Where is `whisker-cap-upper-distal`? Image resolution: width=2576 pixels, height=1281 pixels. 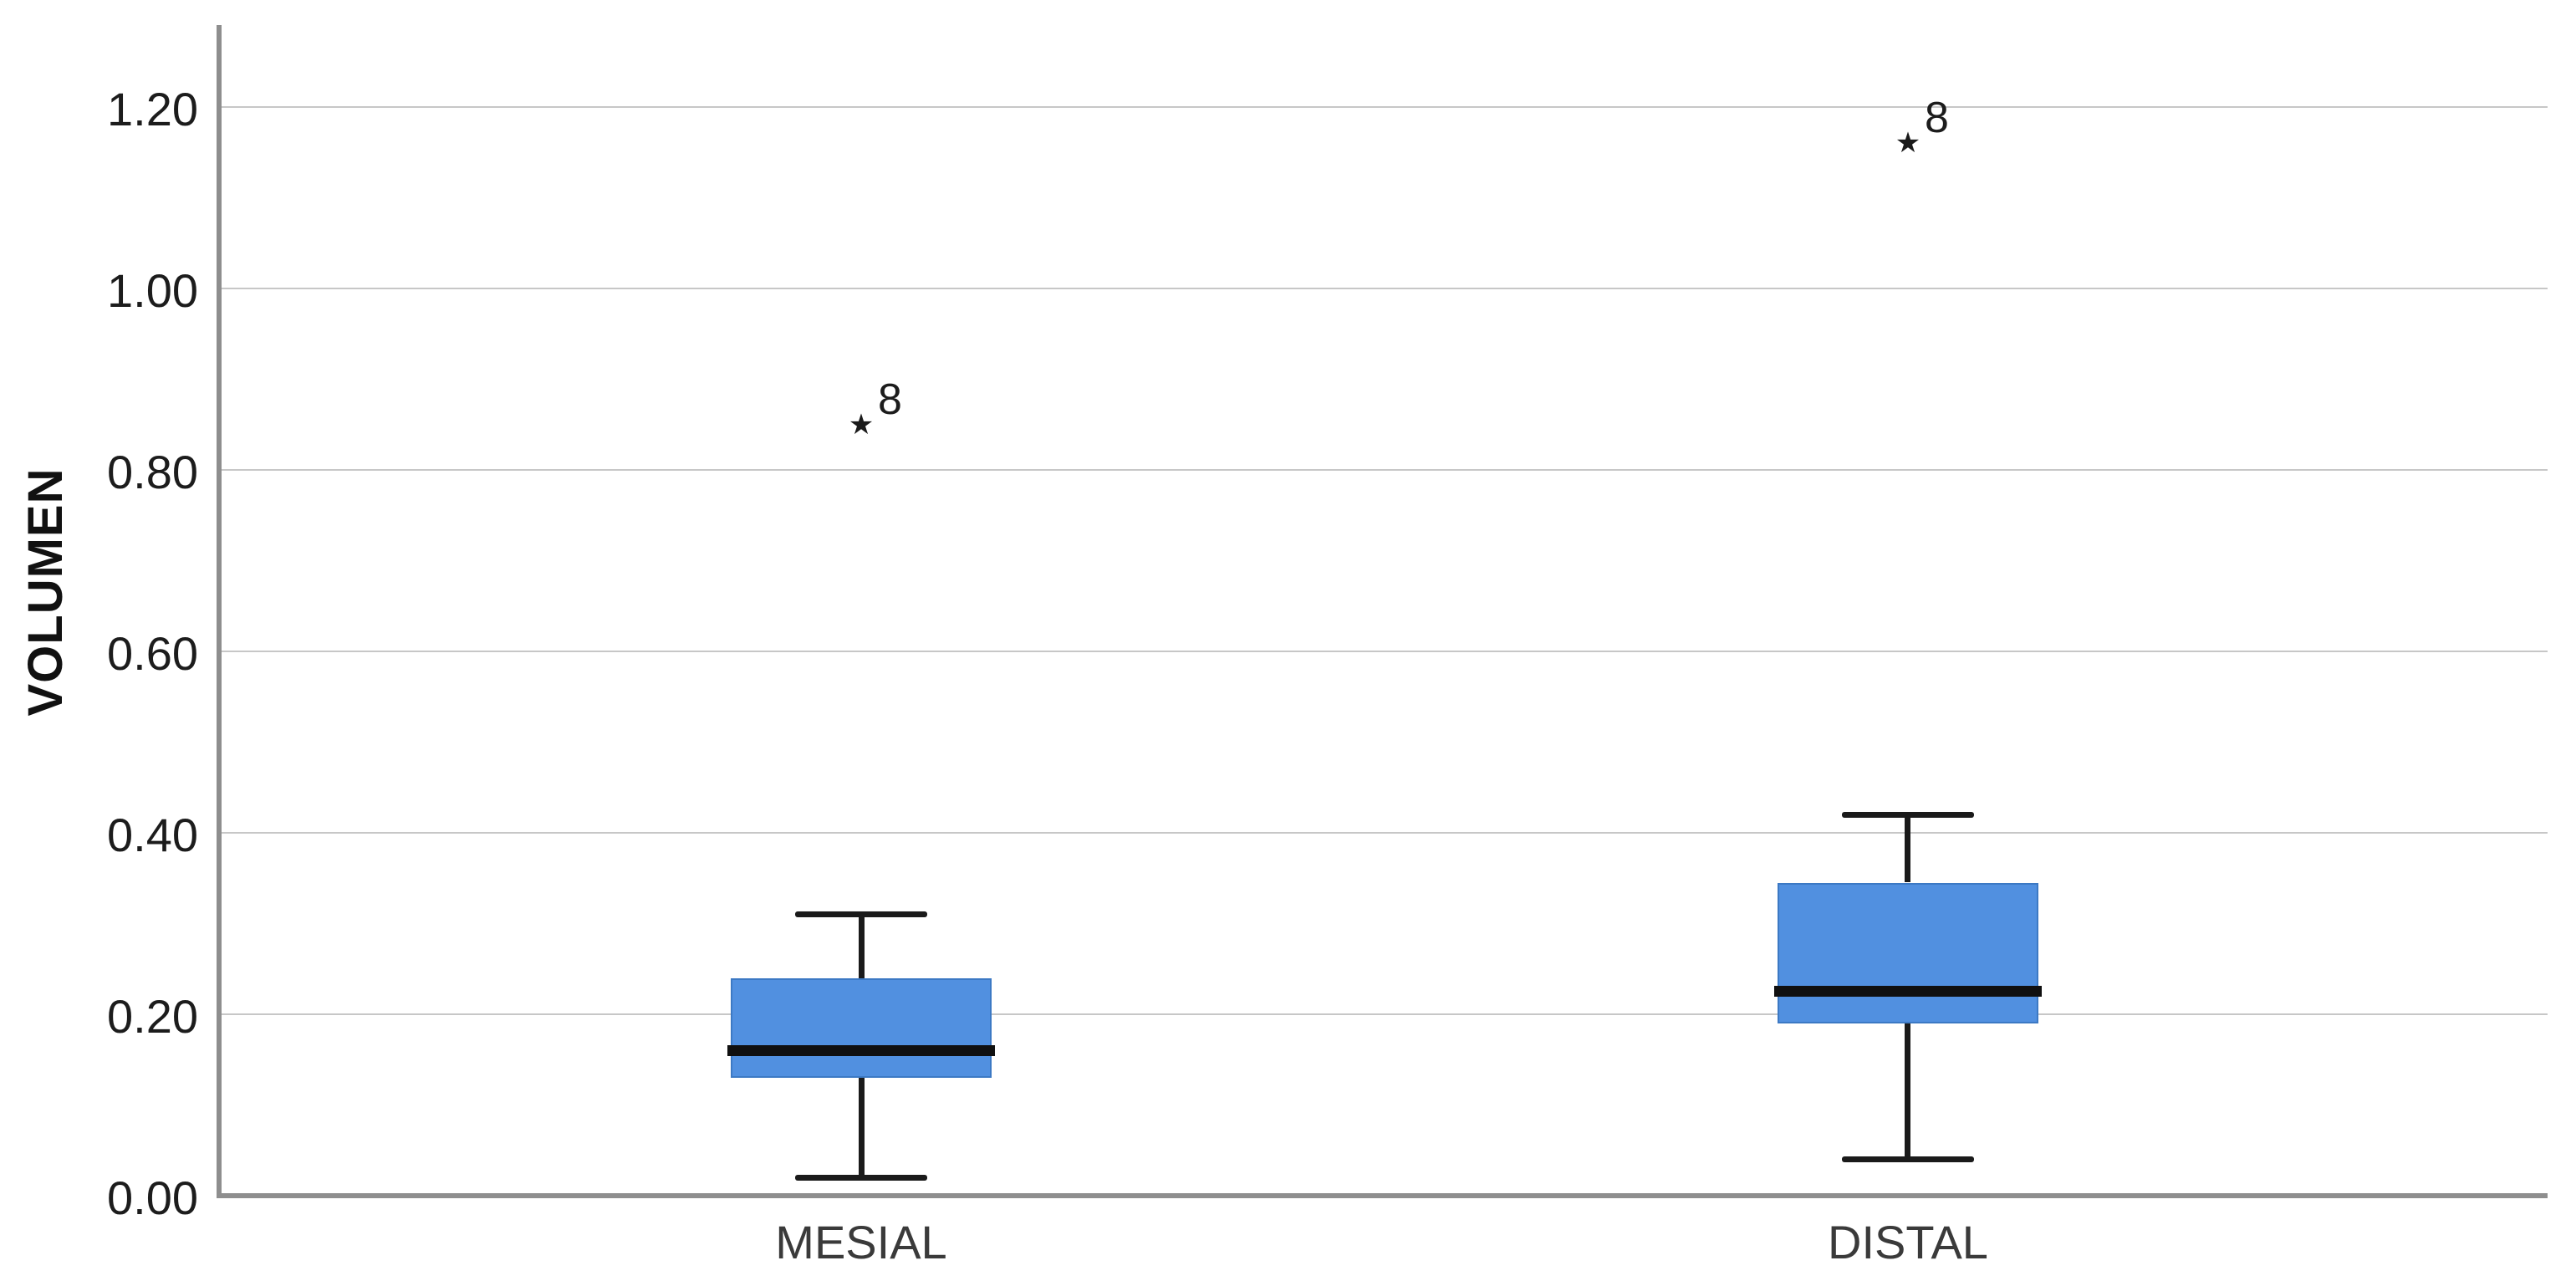 whisker-cap-upper-distal is located at coordinates (1908, 815).